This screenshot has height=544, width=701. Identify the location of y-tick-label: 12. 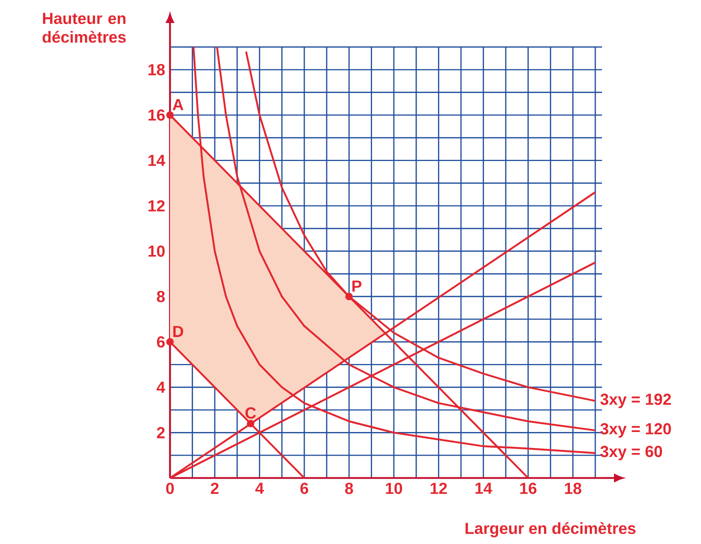
(156, 206).